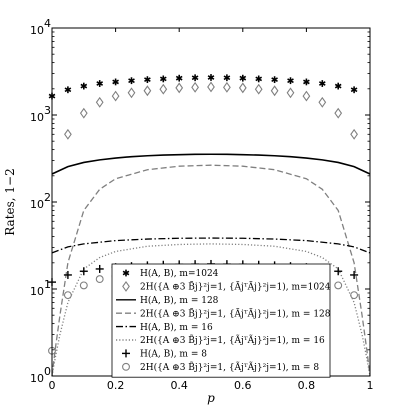 This screenshot has height=412, width=407. Describe the element at coordinates (47, 197) in the screenshot. I see `y-tick-exponent: 2` at that location.